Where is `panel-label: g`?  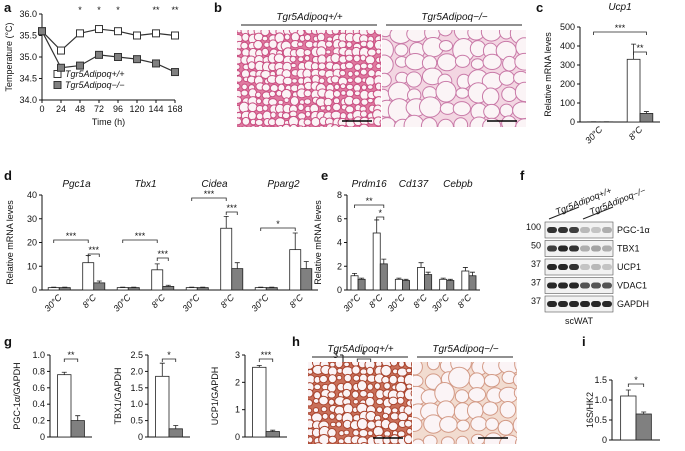 panel-label: g is located at coordinates (8, 341).